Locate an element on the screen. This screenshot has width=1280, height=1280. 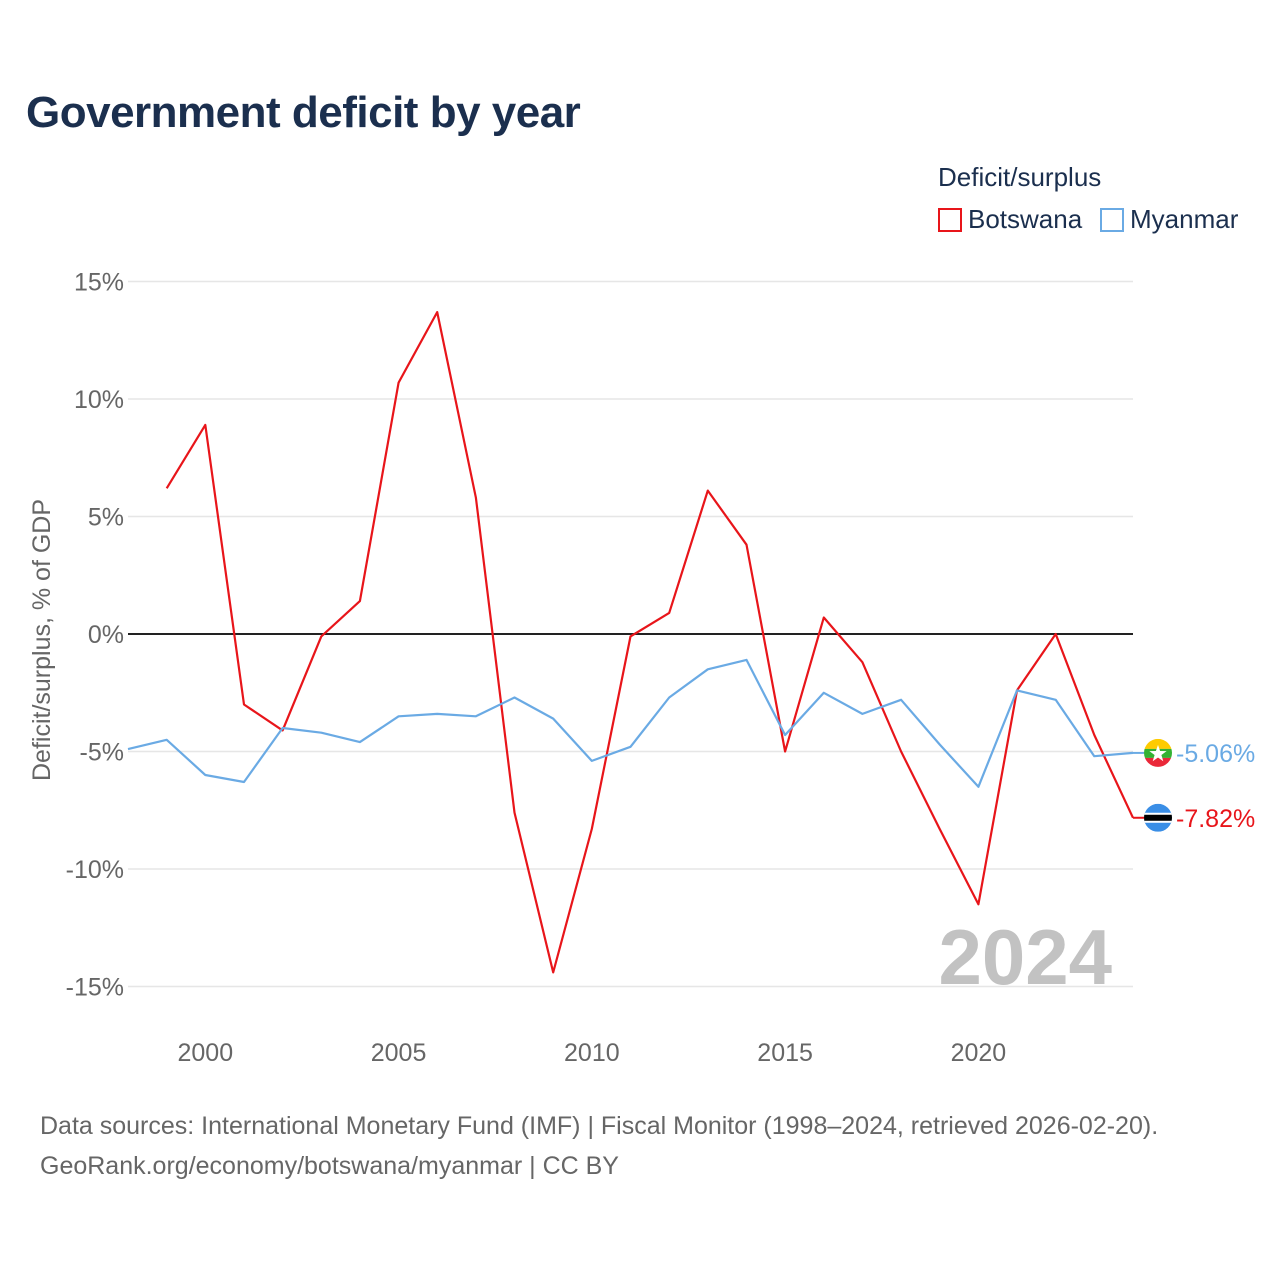
y-tick-label: -10% is located at coordinates (95, 870).